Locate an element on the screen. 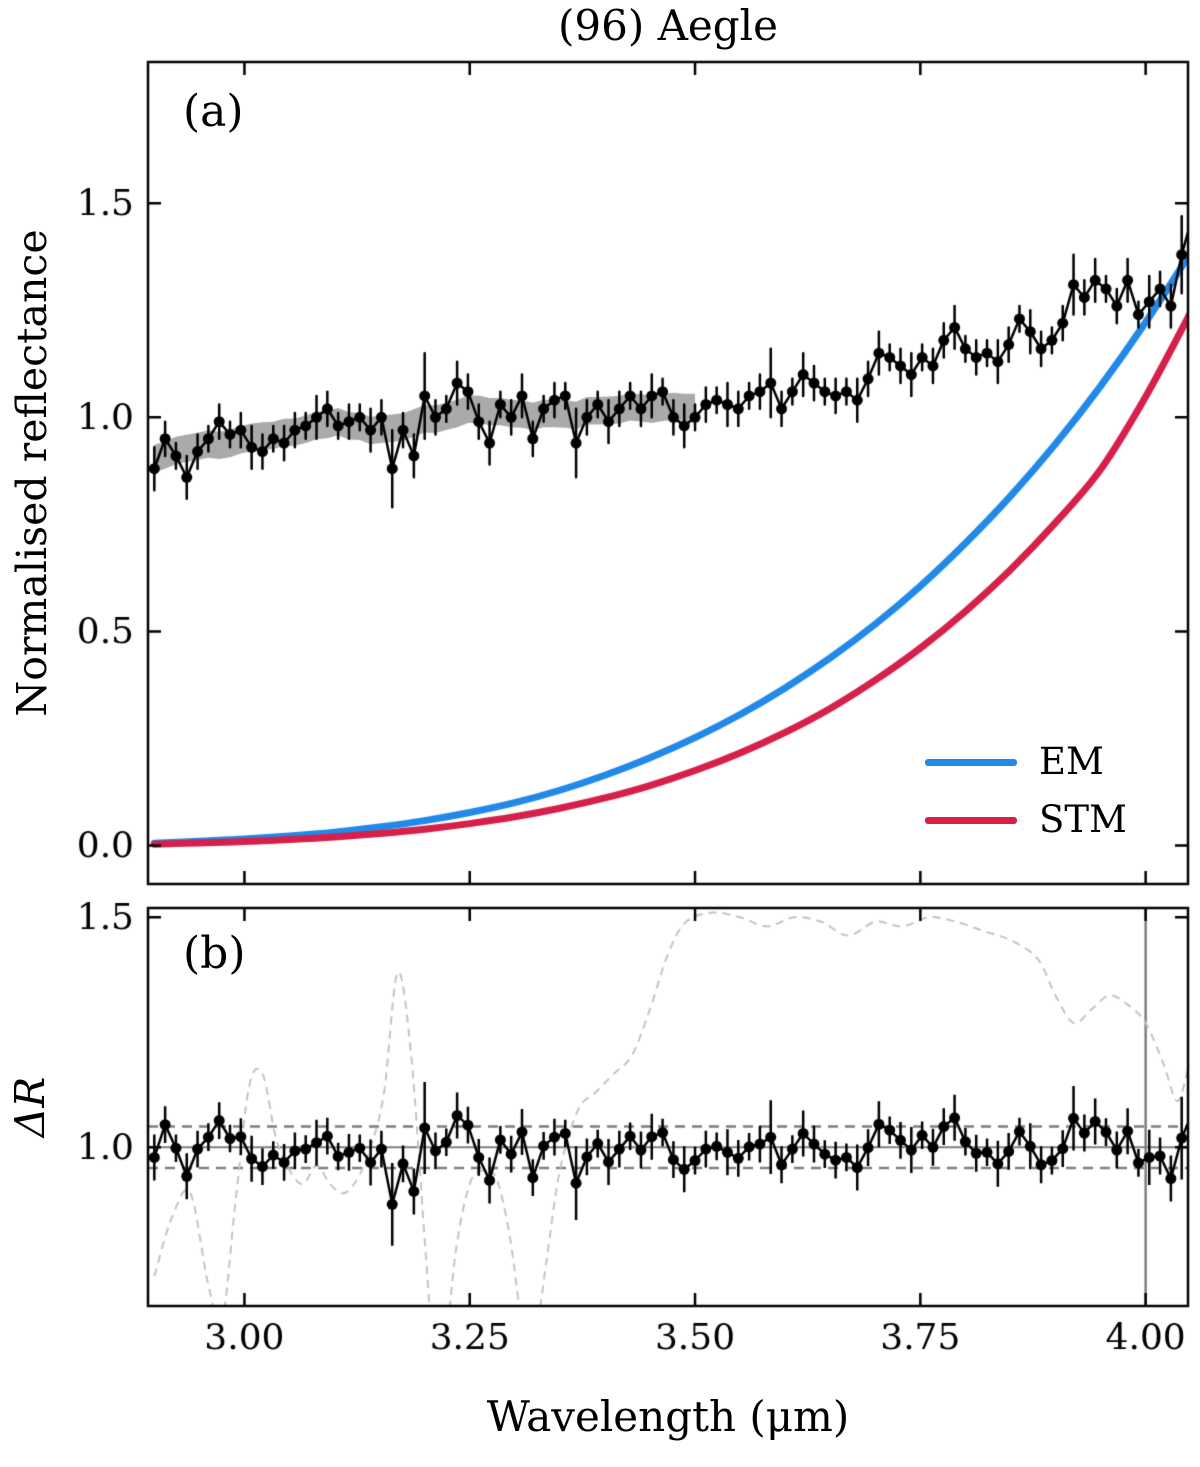 The image size is (1200, 1467). legend-item-em: EM is located at coordinates (1026, 762).